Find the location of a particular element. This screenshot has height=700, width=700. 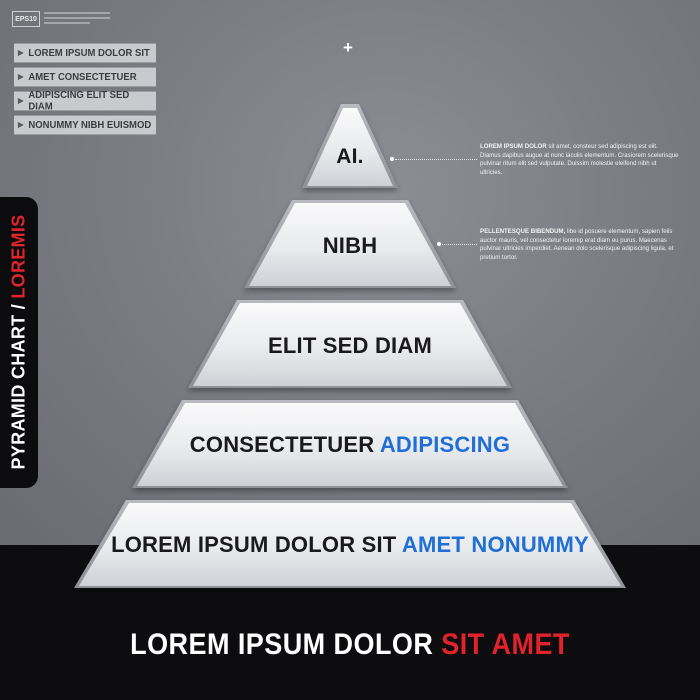

tier-label-1: AI. is located at coordinates (350, 157).